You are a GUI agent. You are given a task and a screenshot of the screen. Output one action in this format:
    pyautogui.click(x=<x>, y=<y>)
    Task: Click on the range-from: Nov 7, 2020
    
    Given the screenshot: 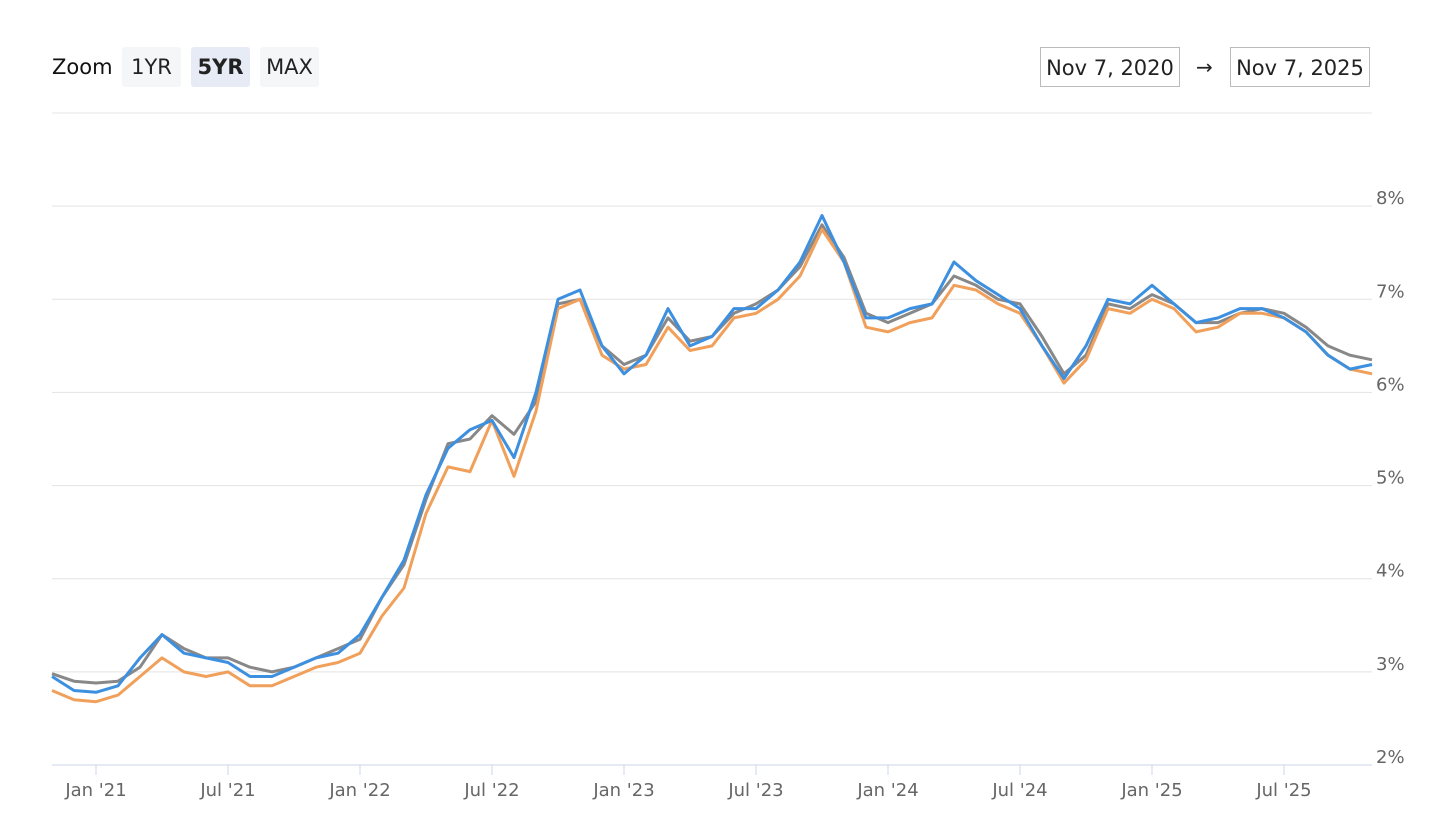 What is the action you would take?
    pyautogui.click(x=1110, y=67)
    